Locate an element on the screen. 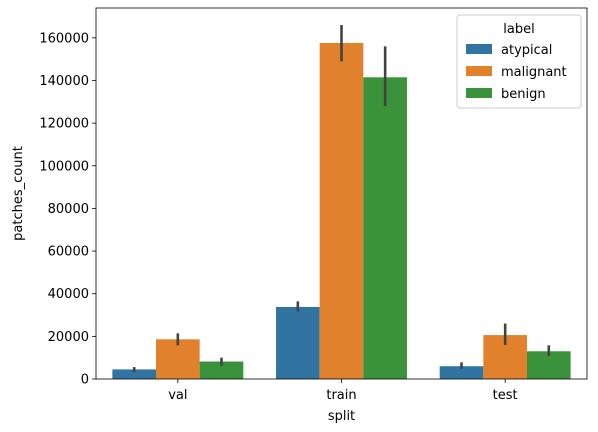  bar-benign-train is located at coordinates (385, 228).